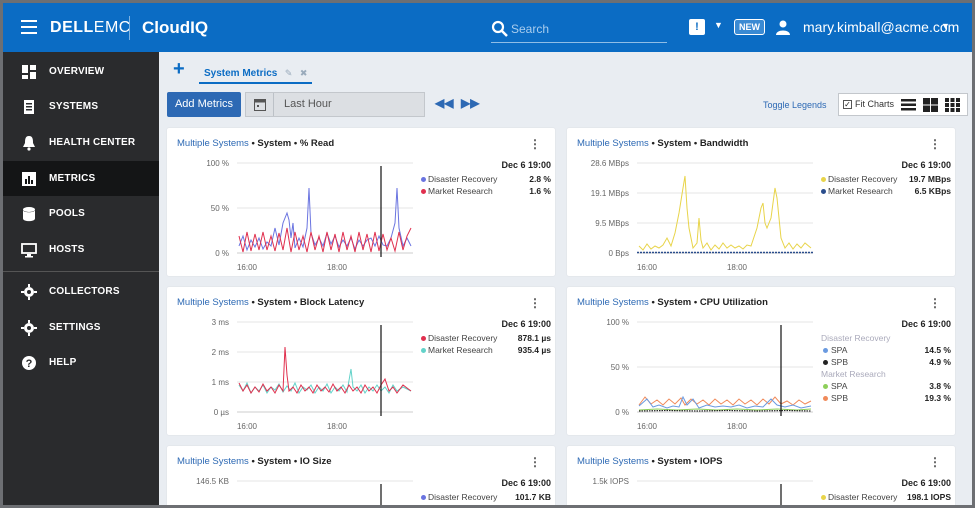  Describe the element at coordinates (220, 382) in the screenshot. I see `y-tick-label: 1 ms` at that location.